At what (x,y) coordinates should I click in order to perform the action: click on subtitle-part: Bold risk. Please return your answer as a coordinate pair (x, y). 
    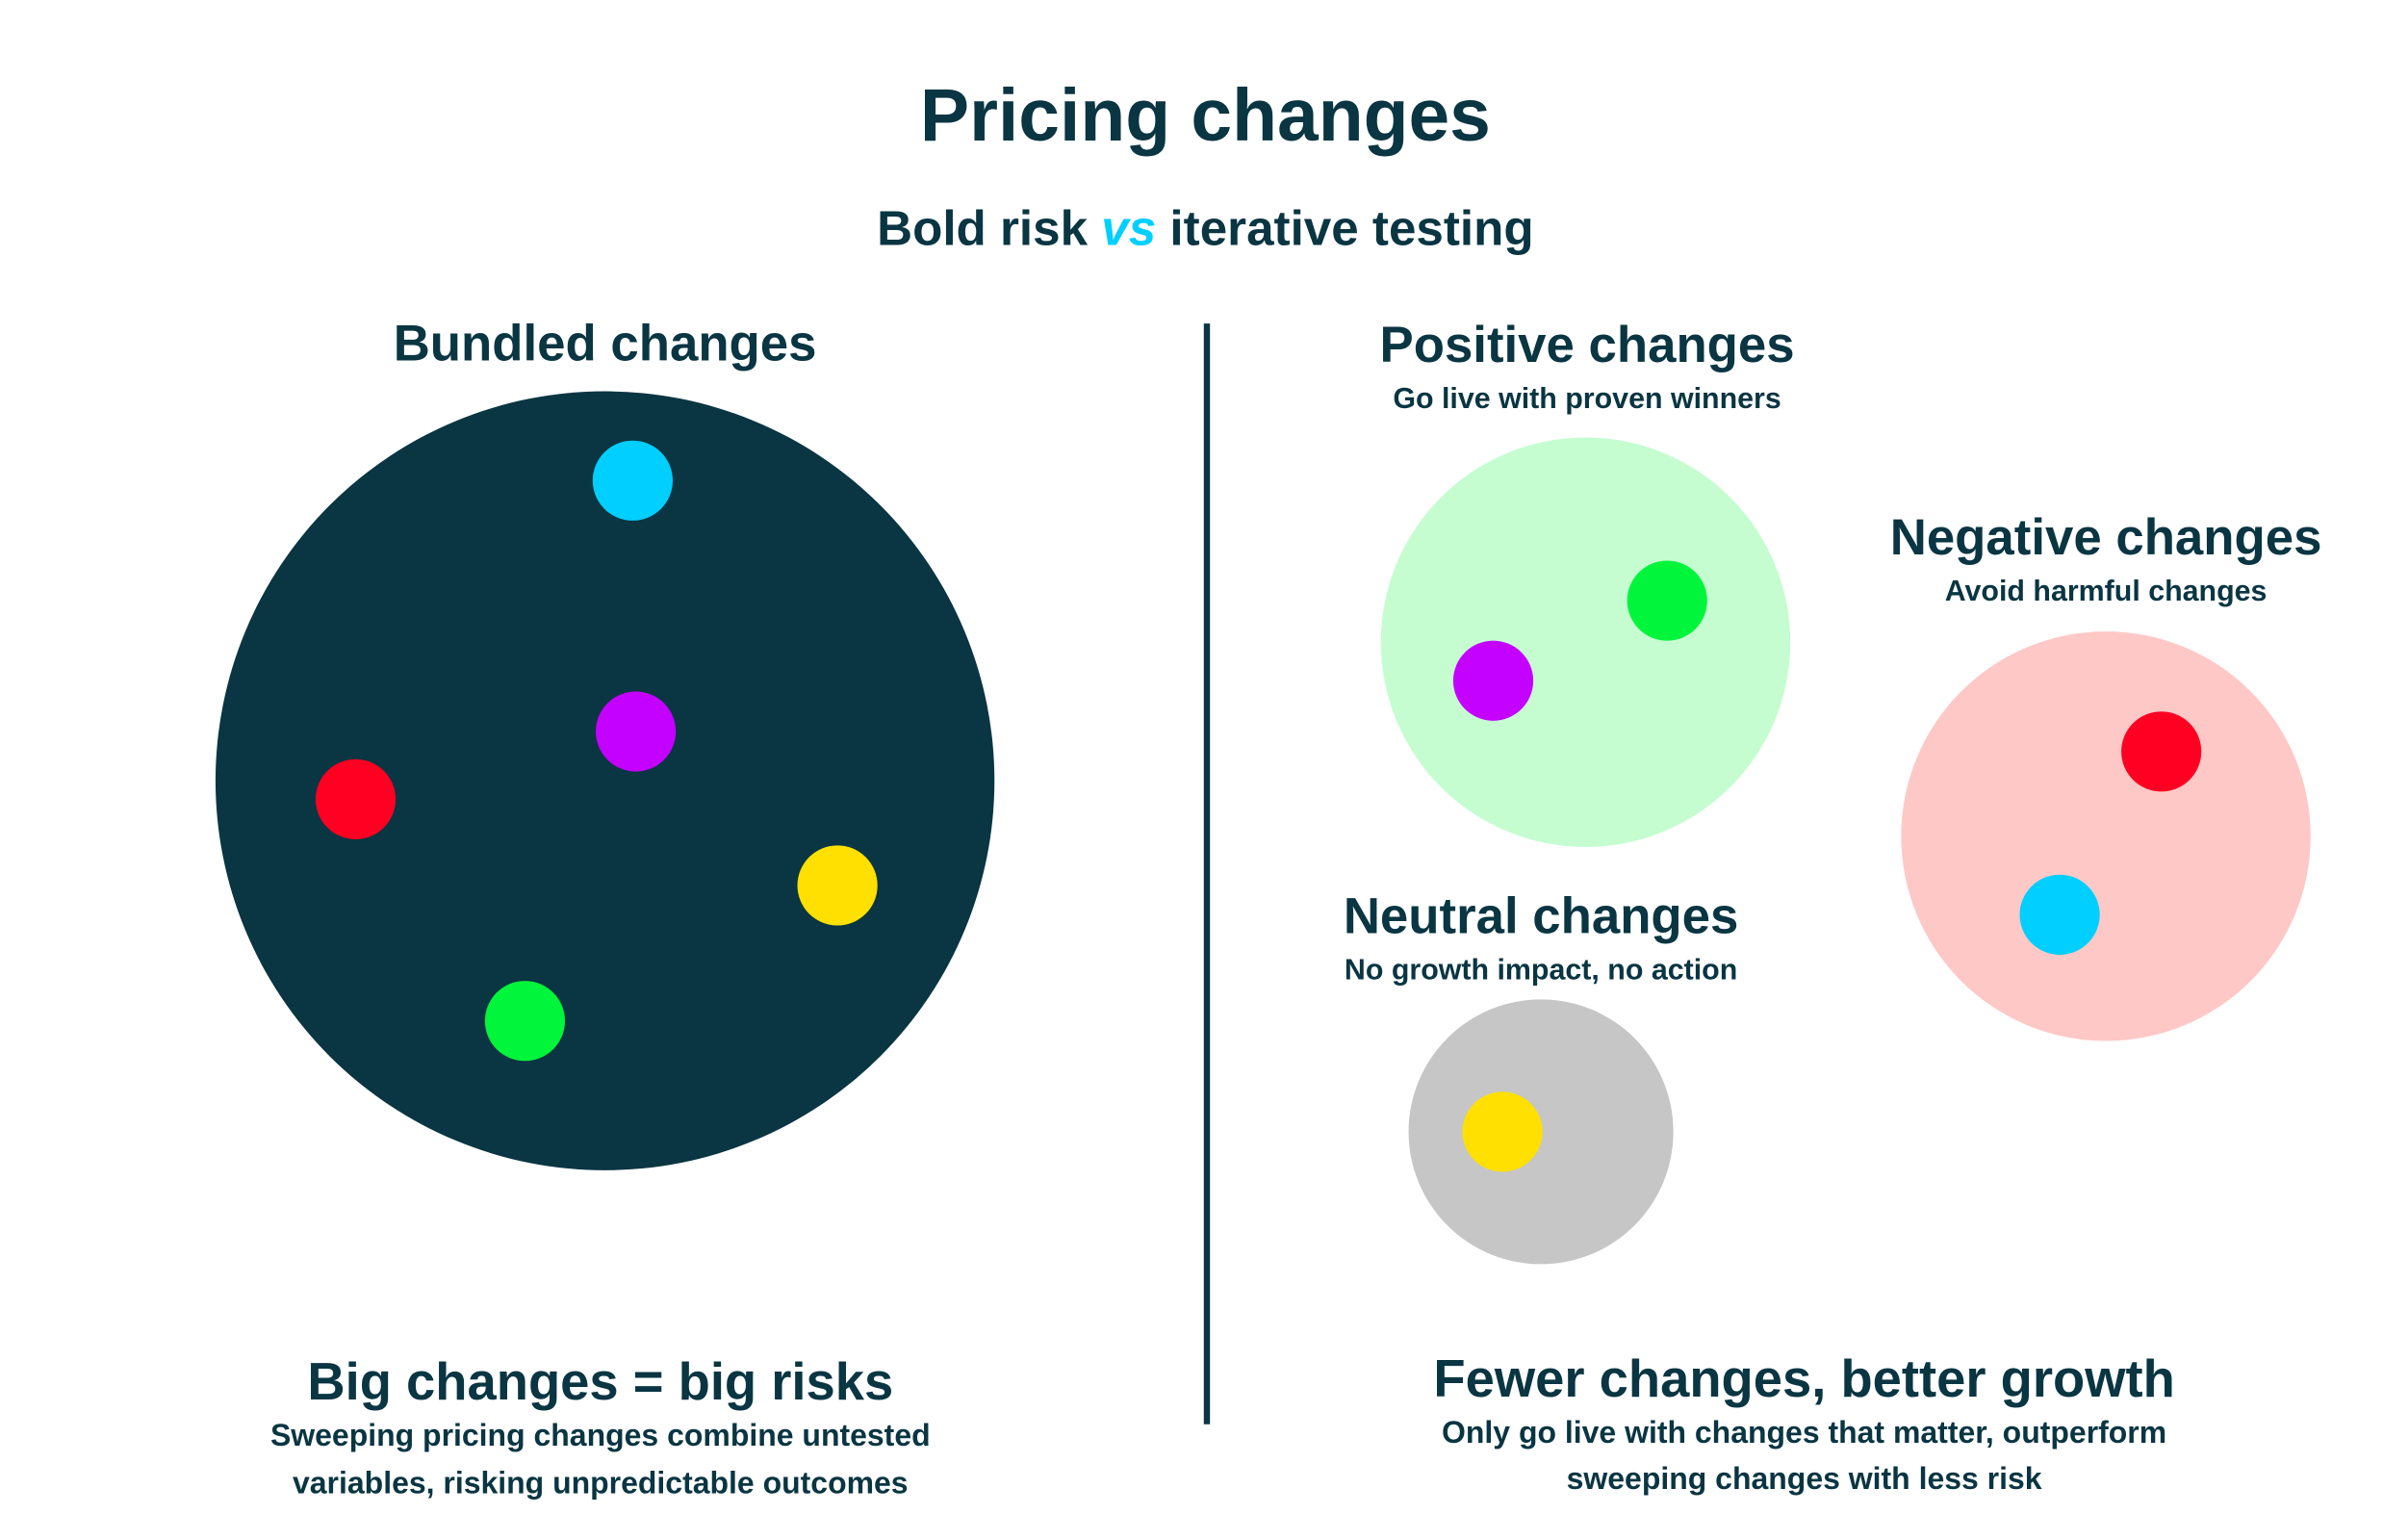
    Looking at the image, I should click on (989, 228).